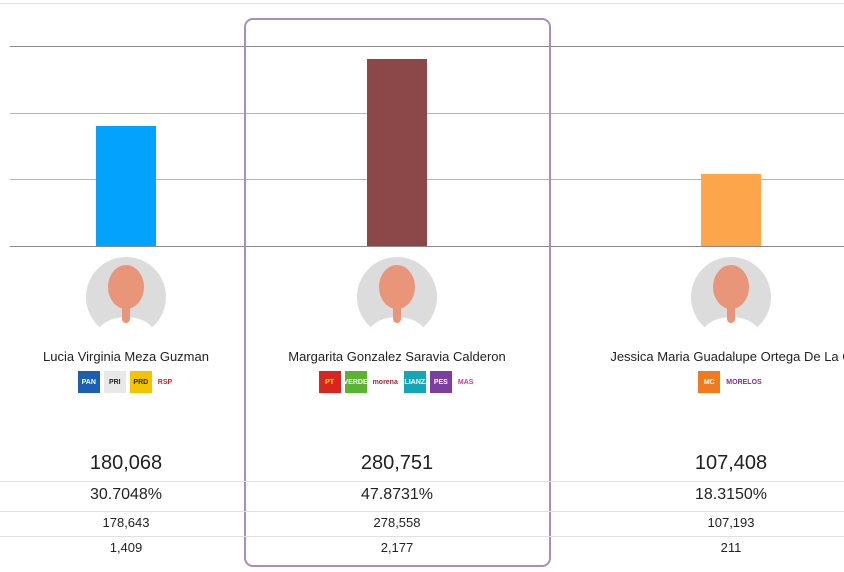 The height and width of the screenshot is (572, 844). What do you see at coordinates (731, 494) in the screenshot?
I see `vote-percentage: 18.3150%` at bounding box center [731, 494].